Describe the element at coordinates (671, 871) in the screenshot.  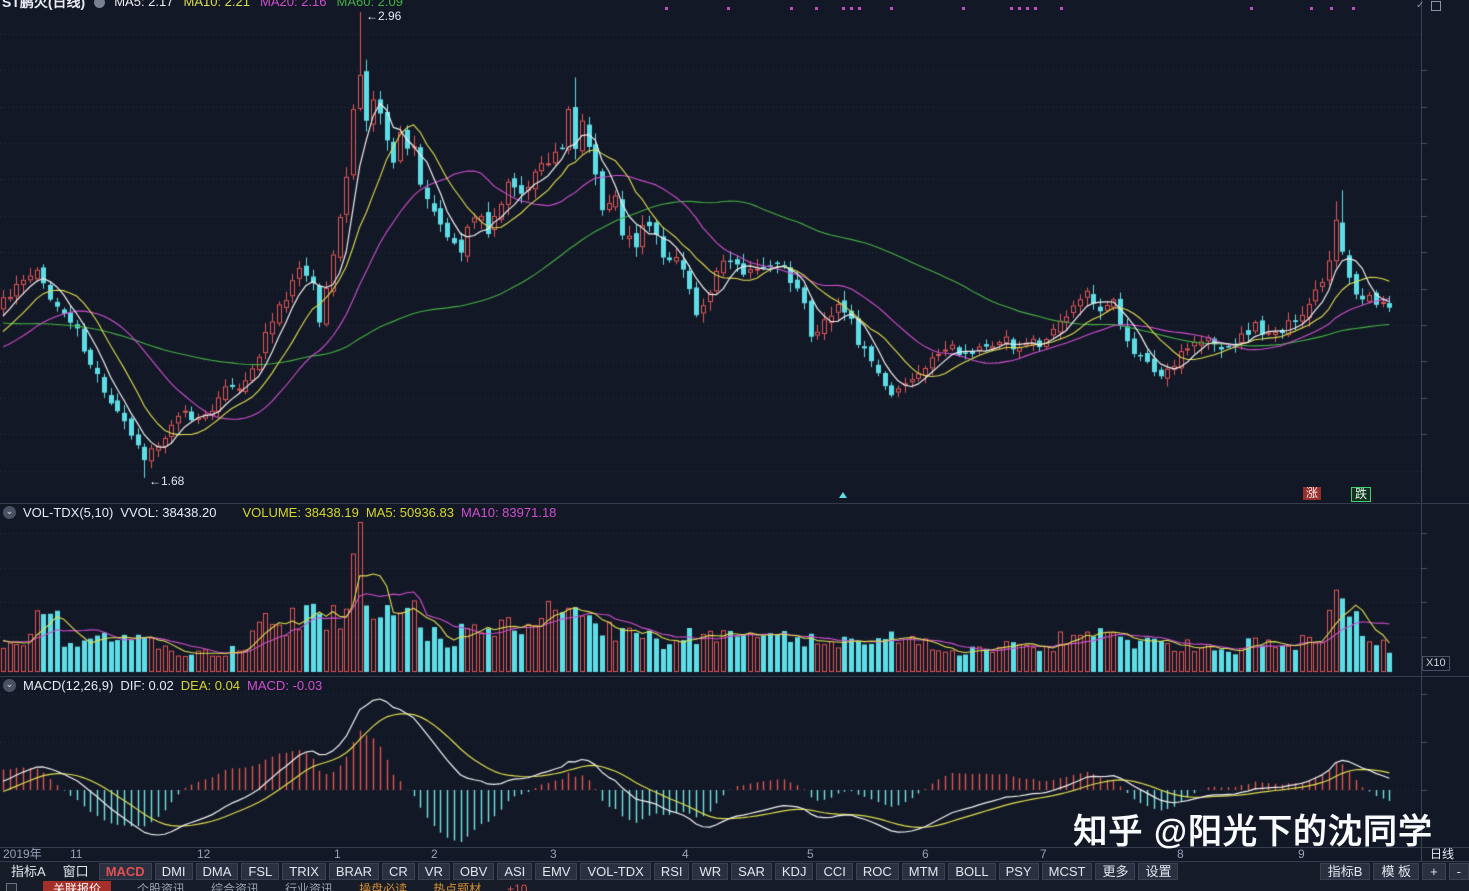
I see `tab-RSI: RSI` at that location.